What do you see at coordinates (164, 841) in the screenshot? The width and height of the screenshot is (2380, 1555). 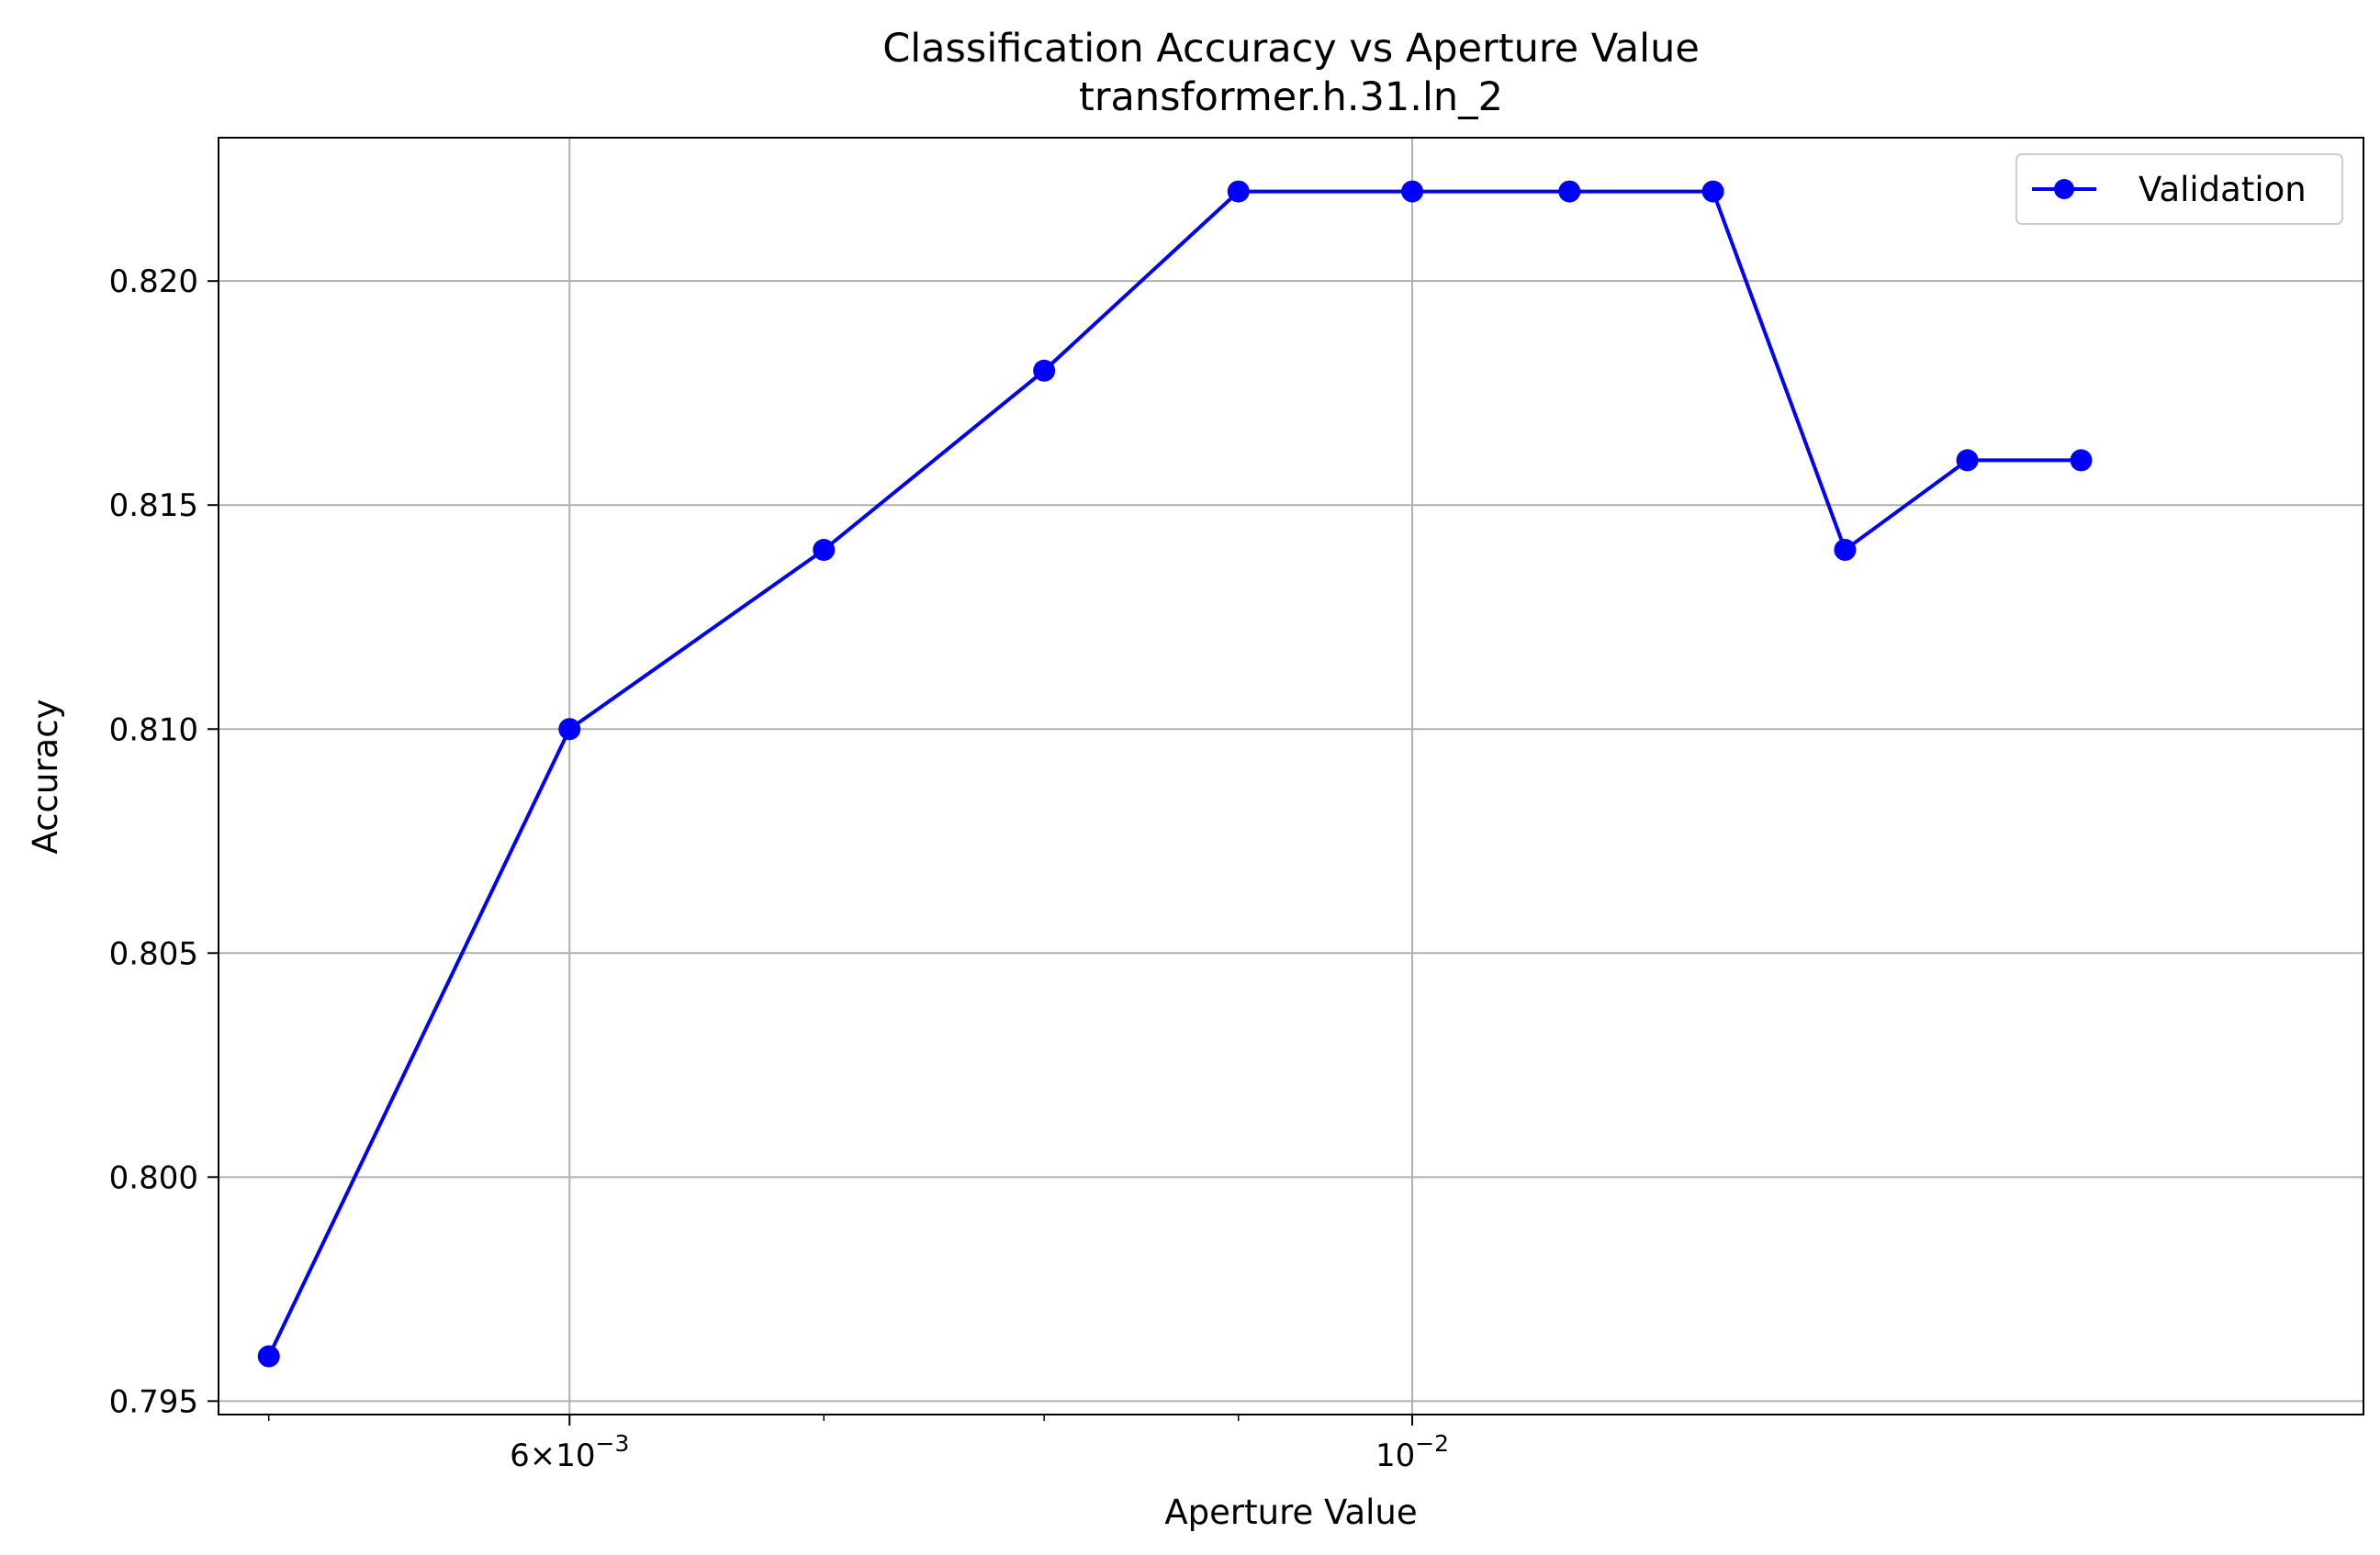 I see `y-axis: 0.795 0.800 0.805 0.810 0.815 0.820` at bounding box center [164, 841].